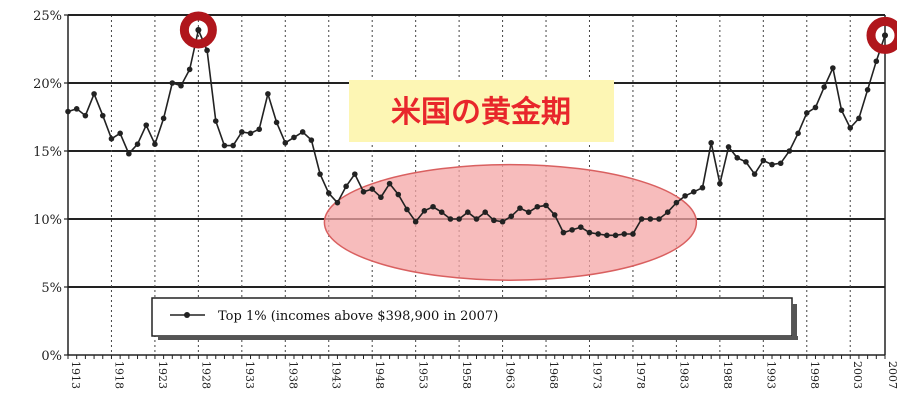 The height and width of the screenshot is (405, 897). I want to click on x-tick-label: 1993, so click(770, 375).